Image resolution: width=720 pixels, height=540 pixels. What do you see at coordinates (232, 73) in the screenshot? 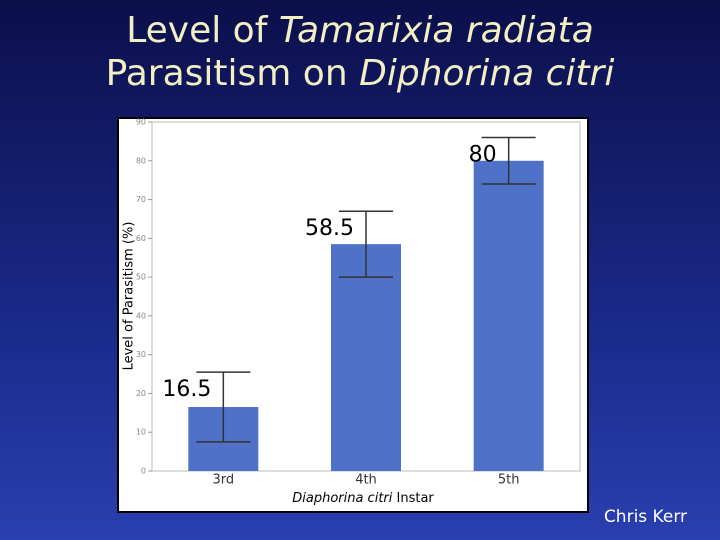
I see `title-part: Parasitism on` at bounding box center [232, 73].